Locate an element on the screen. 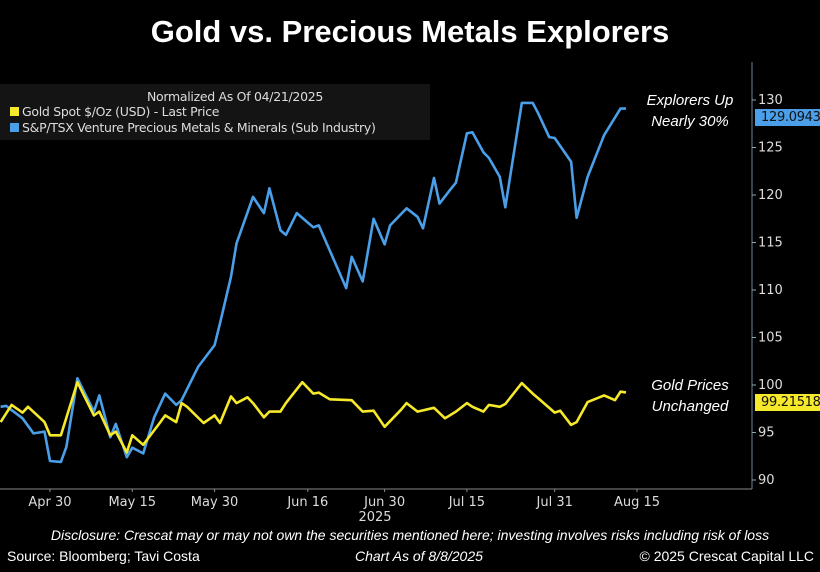 Image resolution: width=820 pixels, height=572 pixels. legend-item-gold: Gold Spot $/Oz (USD) - Last Price is located at coordinates (215, 112).